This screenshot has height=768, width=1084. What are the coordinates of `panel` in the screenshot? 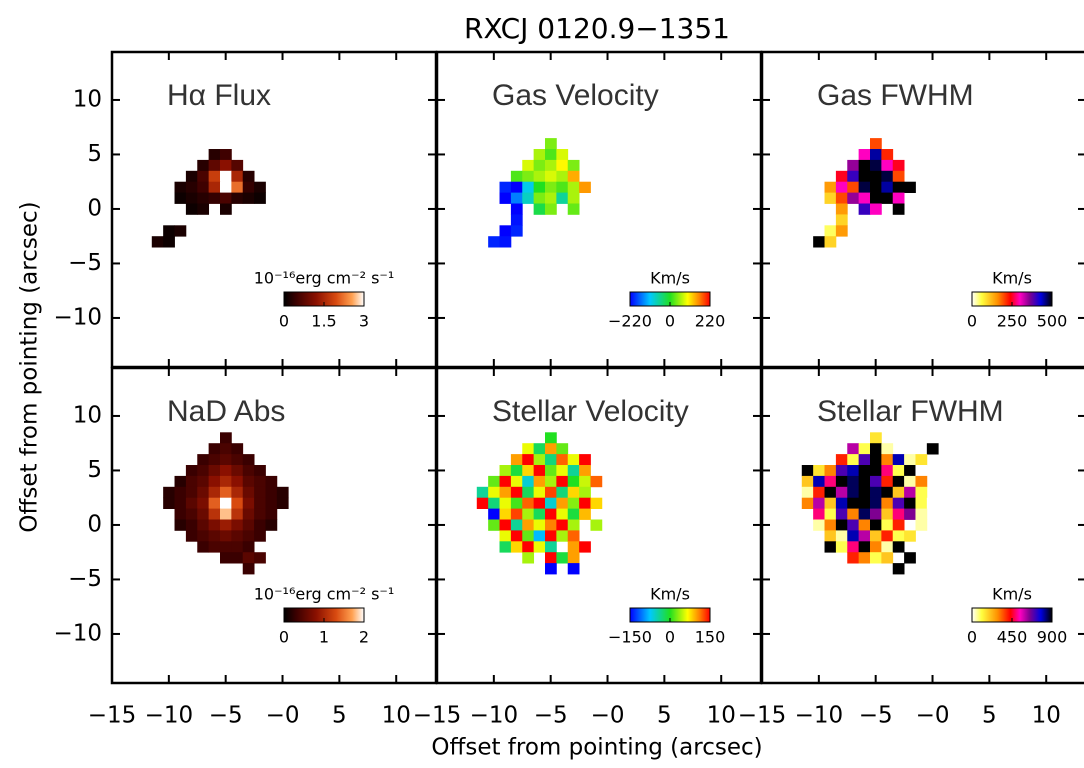 It's located at (922, 525).